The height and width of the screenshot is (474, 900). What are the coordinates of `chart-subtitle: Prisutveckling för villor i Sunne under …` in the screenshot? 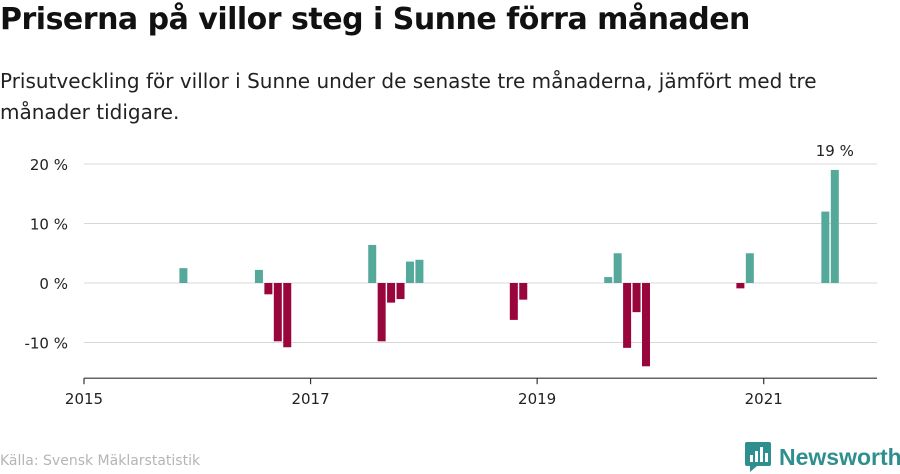 It's located at (408, 96).